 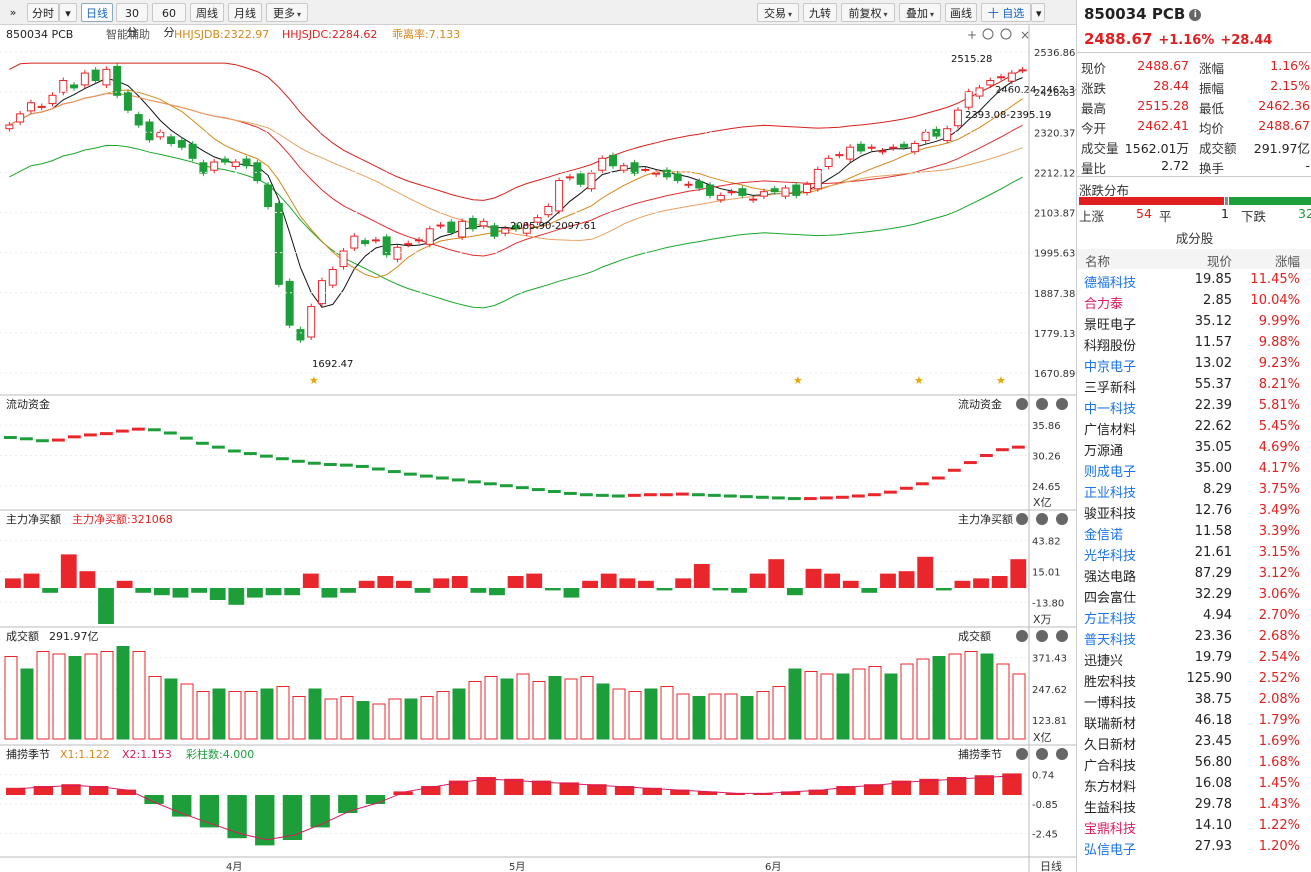 I want to click on stock-name: 则成电子, so click(x=1110, y=472).